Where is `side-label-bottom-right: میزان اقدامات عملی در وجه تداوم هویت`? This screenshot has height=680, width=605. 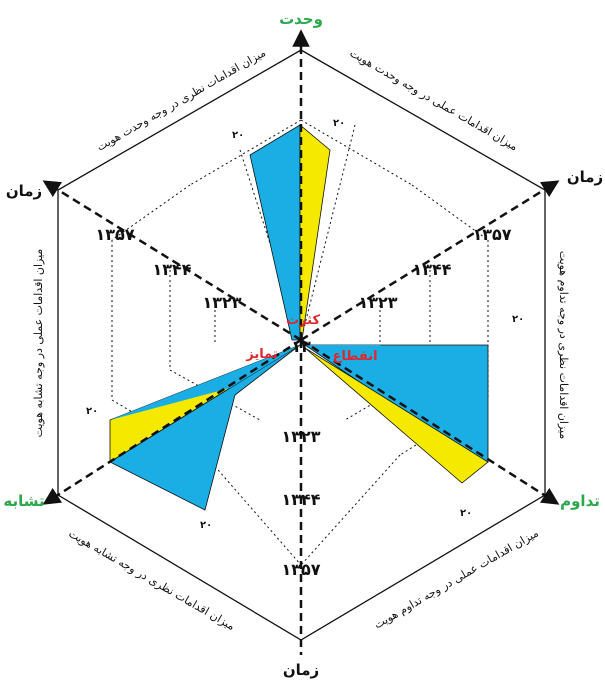 side-label-bottom-right: میزان اقدامات عملی در وجه تداوم هویت is located at coordinates (456, 578).